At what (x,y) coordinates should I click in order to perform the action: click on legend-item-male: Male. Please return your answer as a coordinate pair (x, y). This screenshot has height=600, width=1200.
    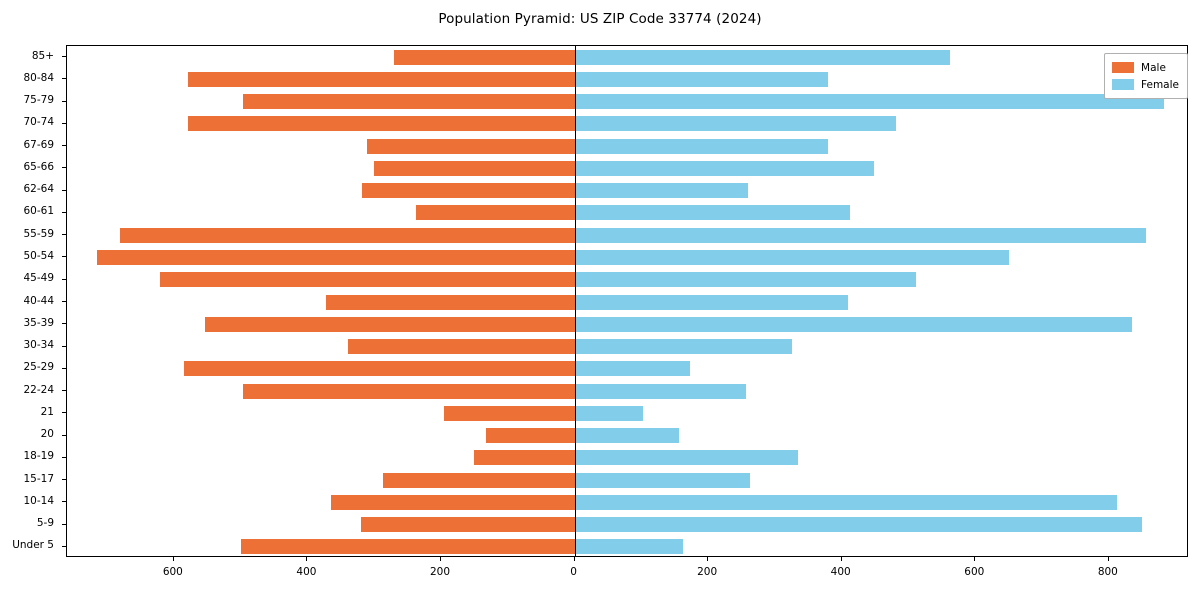
    Looking at the image, I should click on (1145, 67).